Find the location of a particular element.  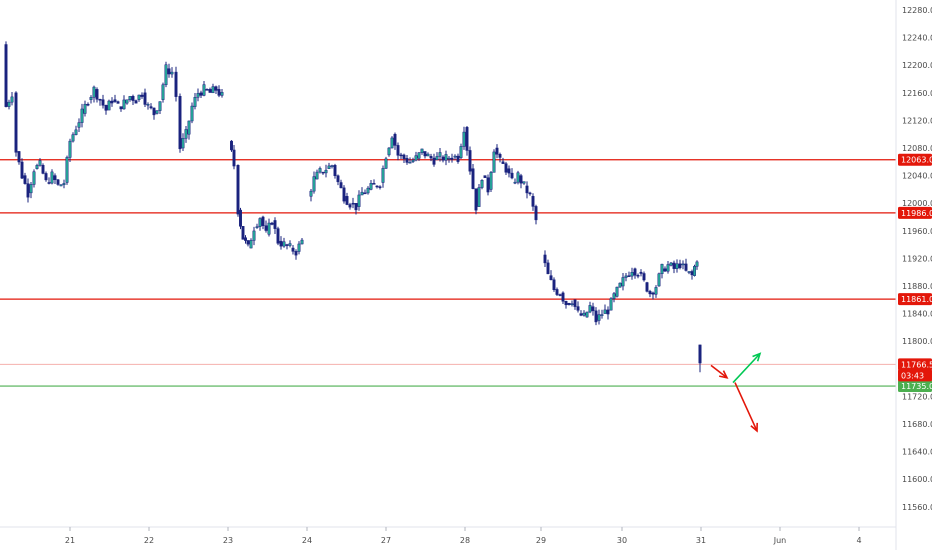

time-axis: 21 22 23 24 27 28 29 30 31 Jun 4 is located at coordinates (463, 536).